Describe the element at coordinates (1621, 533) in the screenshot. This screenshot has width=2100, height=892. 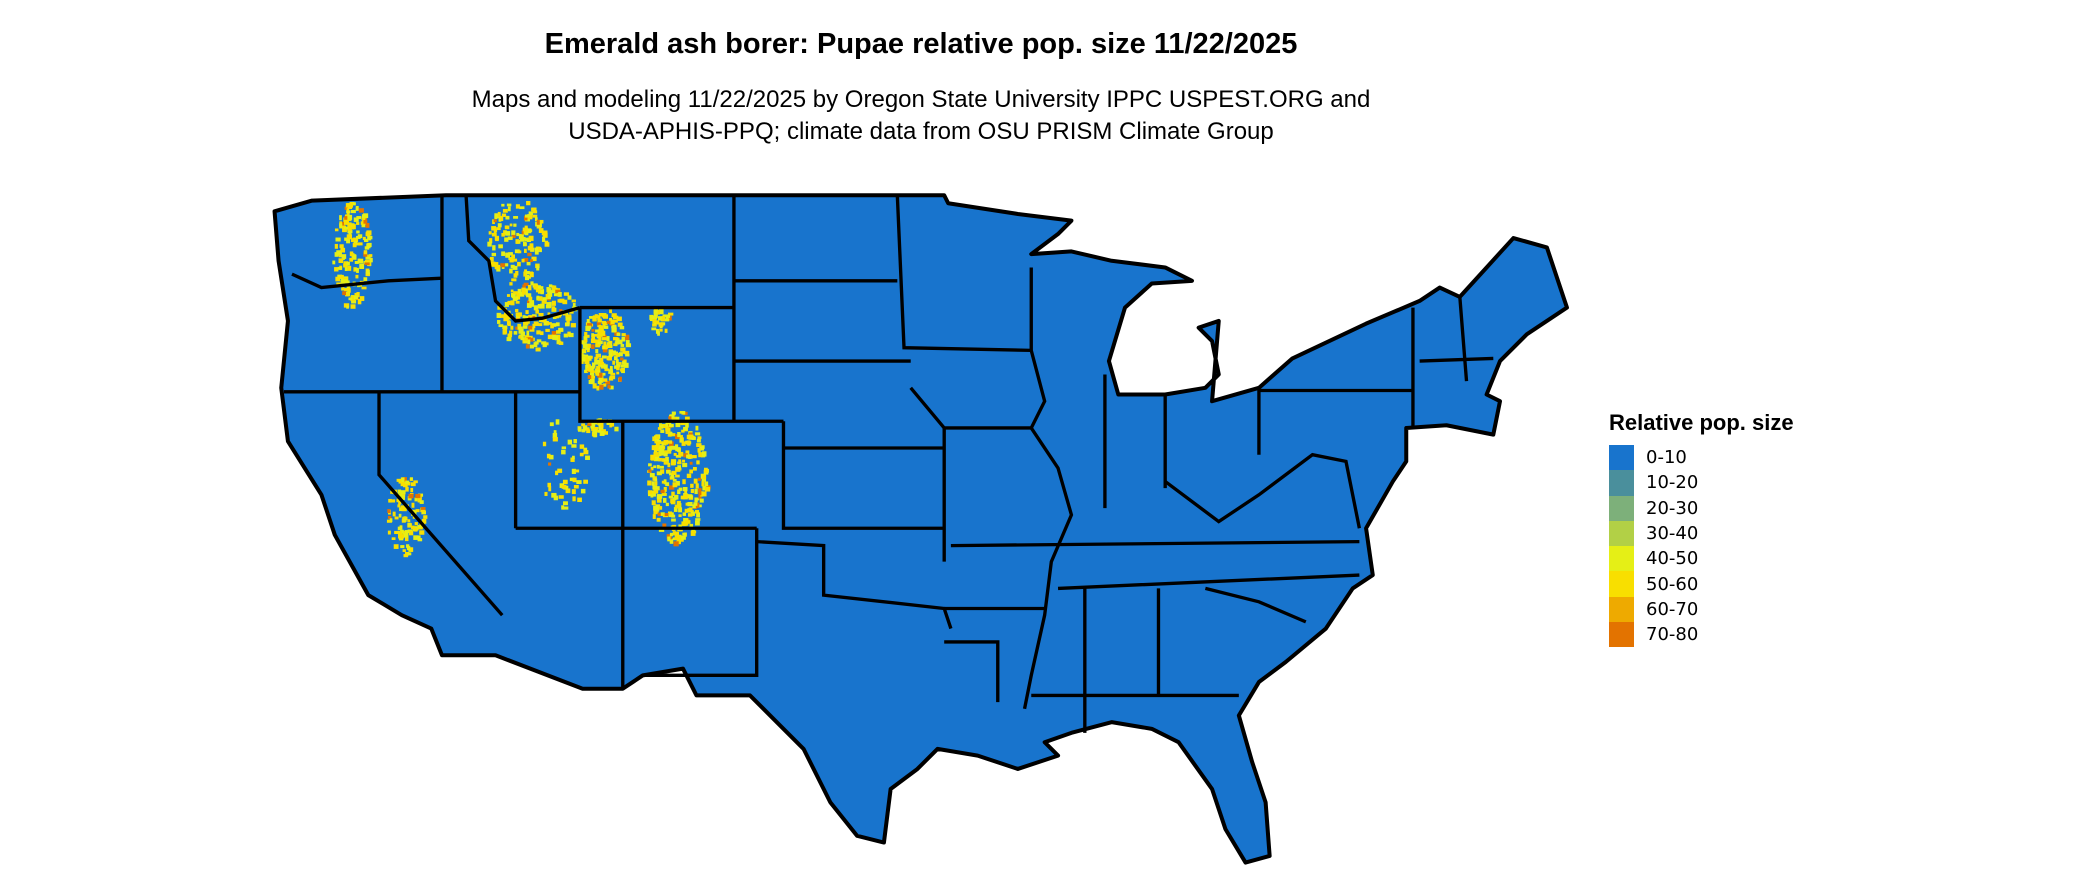
I see `legend-swatch` at that location.